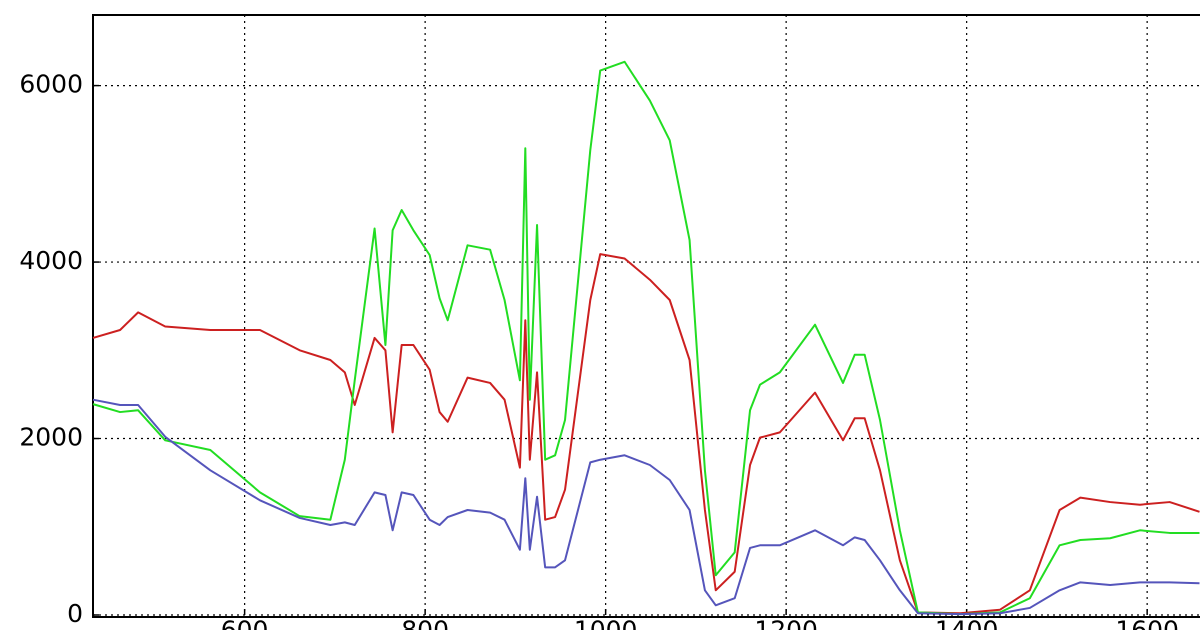 The image size is (1200, 630). I want to click on x-tick-label: 1200, so click(786, 622).